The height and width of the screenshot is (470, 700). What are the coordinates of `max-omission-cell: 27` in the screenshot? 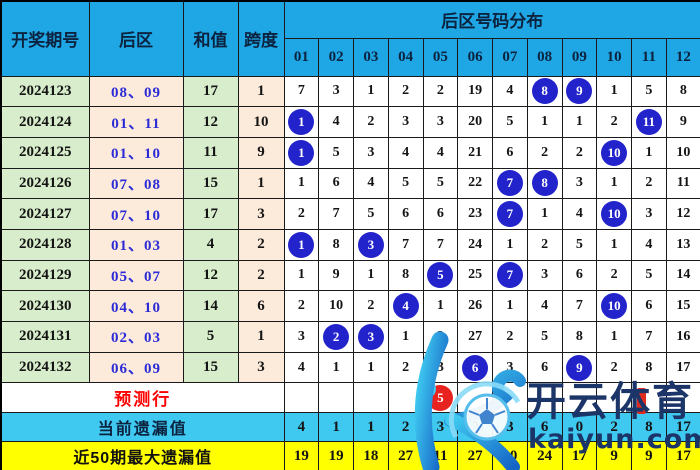 It's located at (475, 455).